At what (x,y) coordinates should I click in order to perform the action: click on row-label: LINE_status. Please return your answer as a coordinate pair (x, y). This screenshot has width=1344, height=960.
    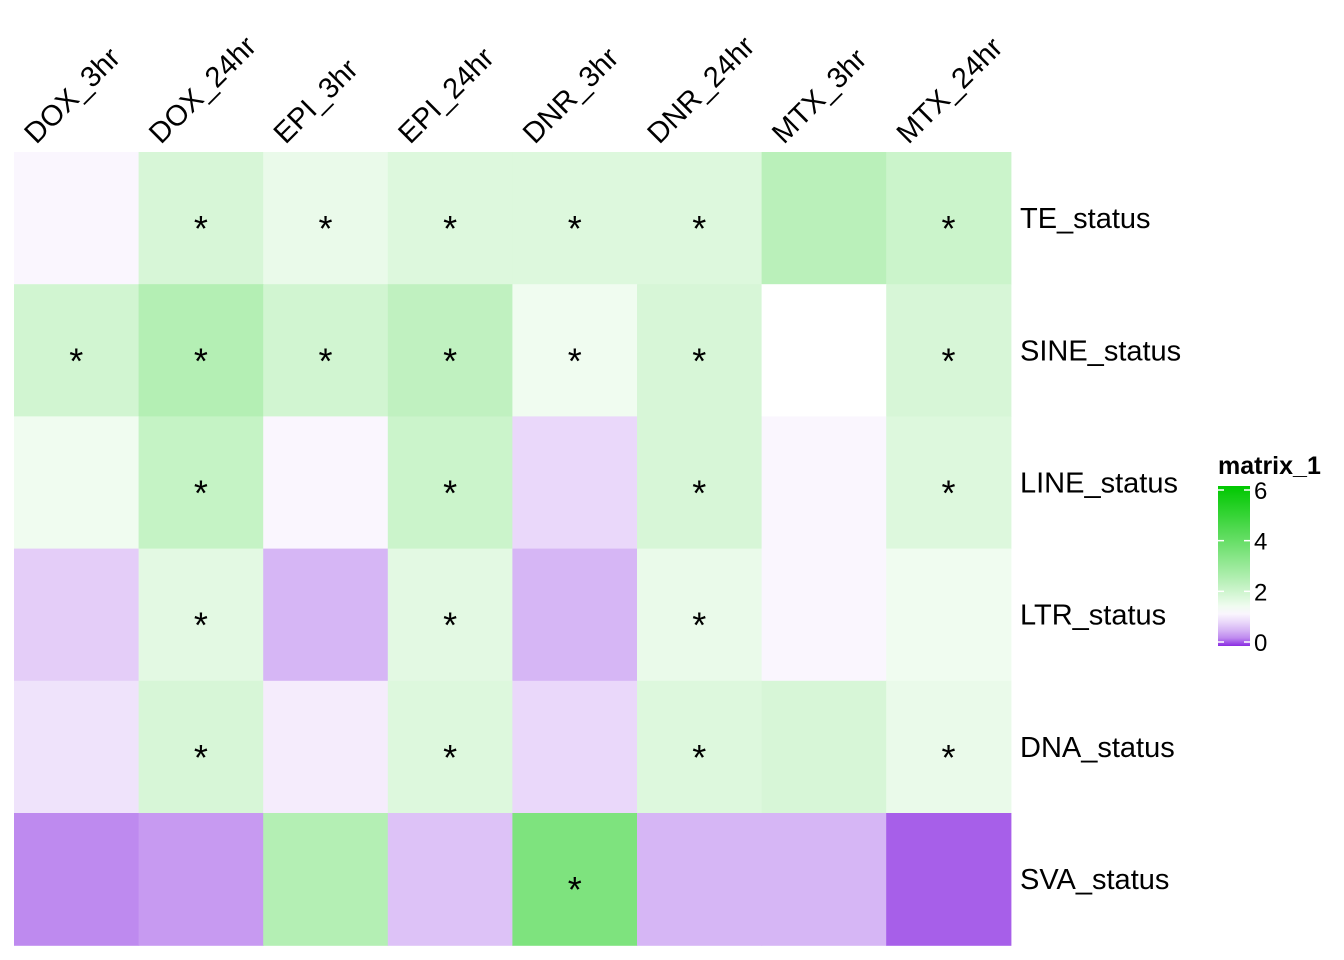
    Looking at the image, I should click on (1099, 484).